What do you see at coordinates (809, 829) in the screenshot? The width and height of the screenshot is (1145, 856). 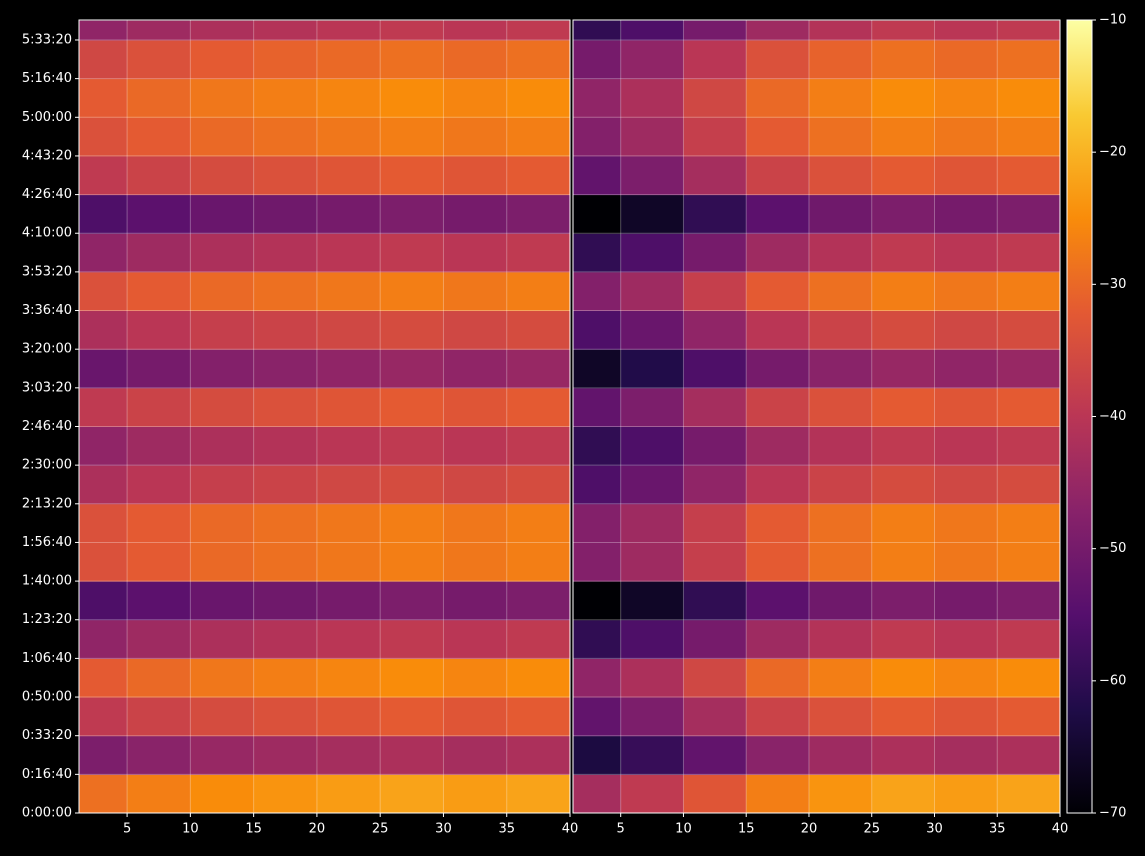 I see `x-tick-label: 20` at bounding box center [809, 829].